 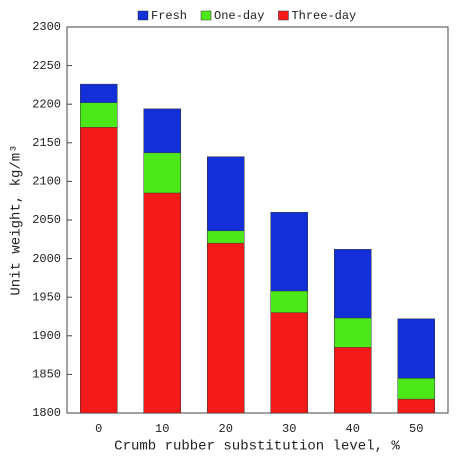 What do you see at coordinates (46, 297) in the screenshot?
I see `y-tick-label: 1950` at bounding box center [46, 297].